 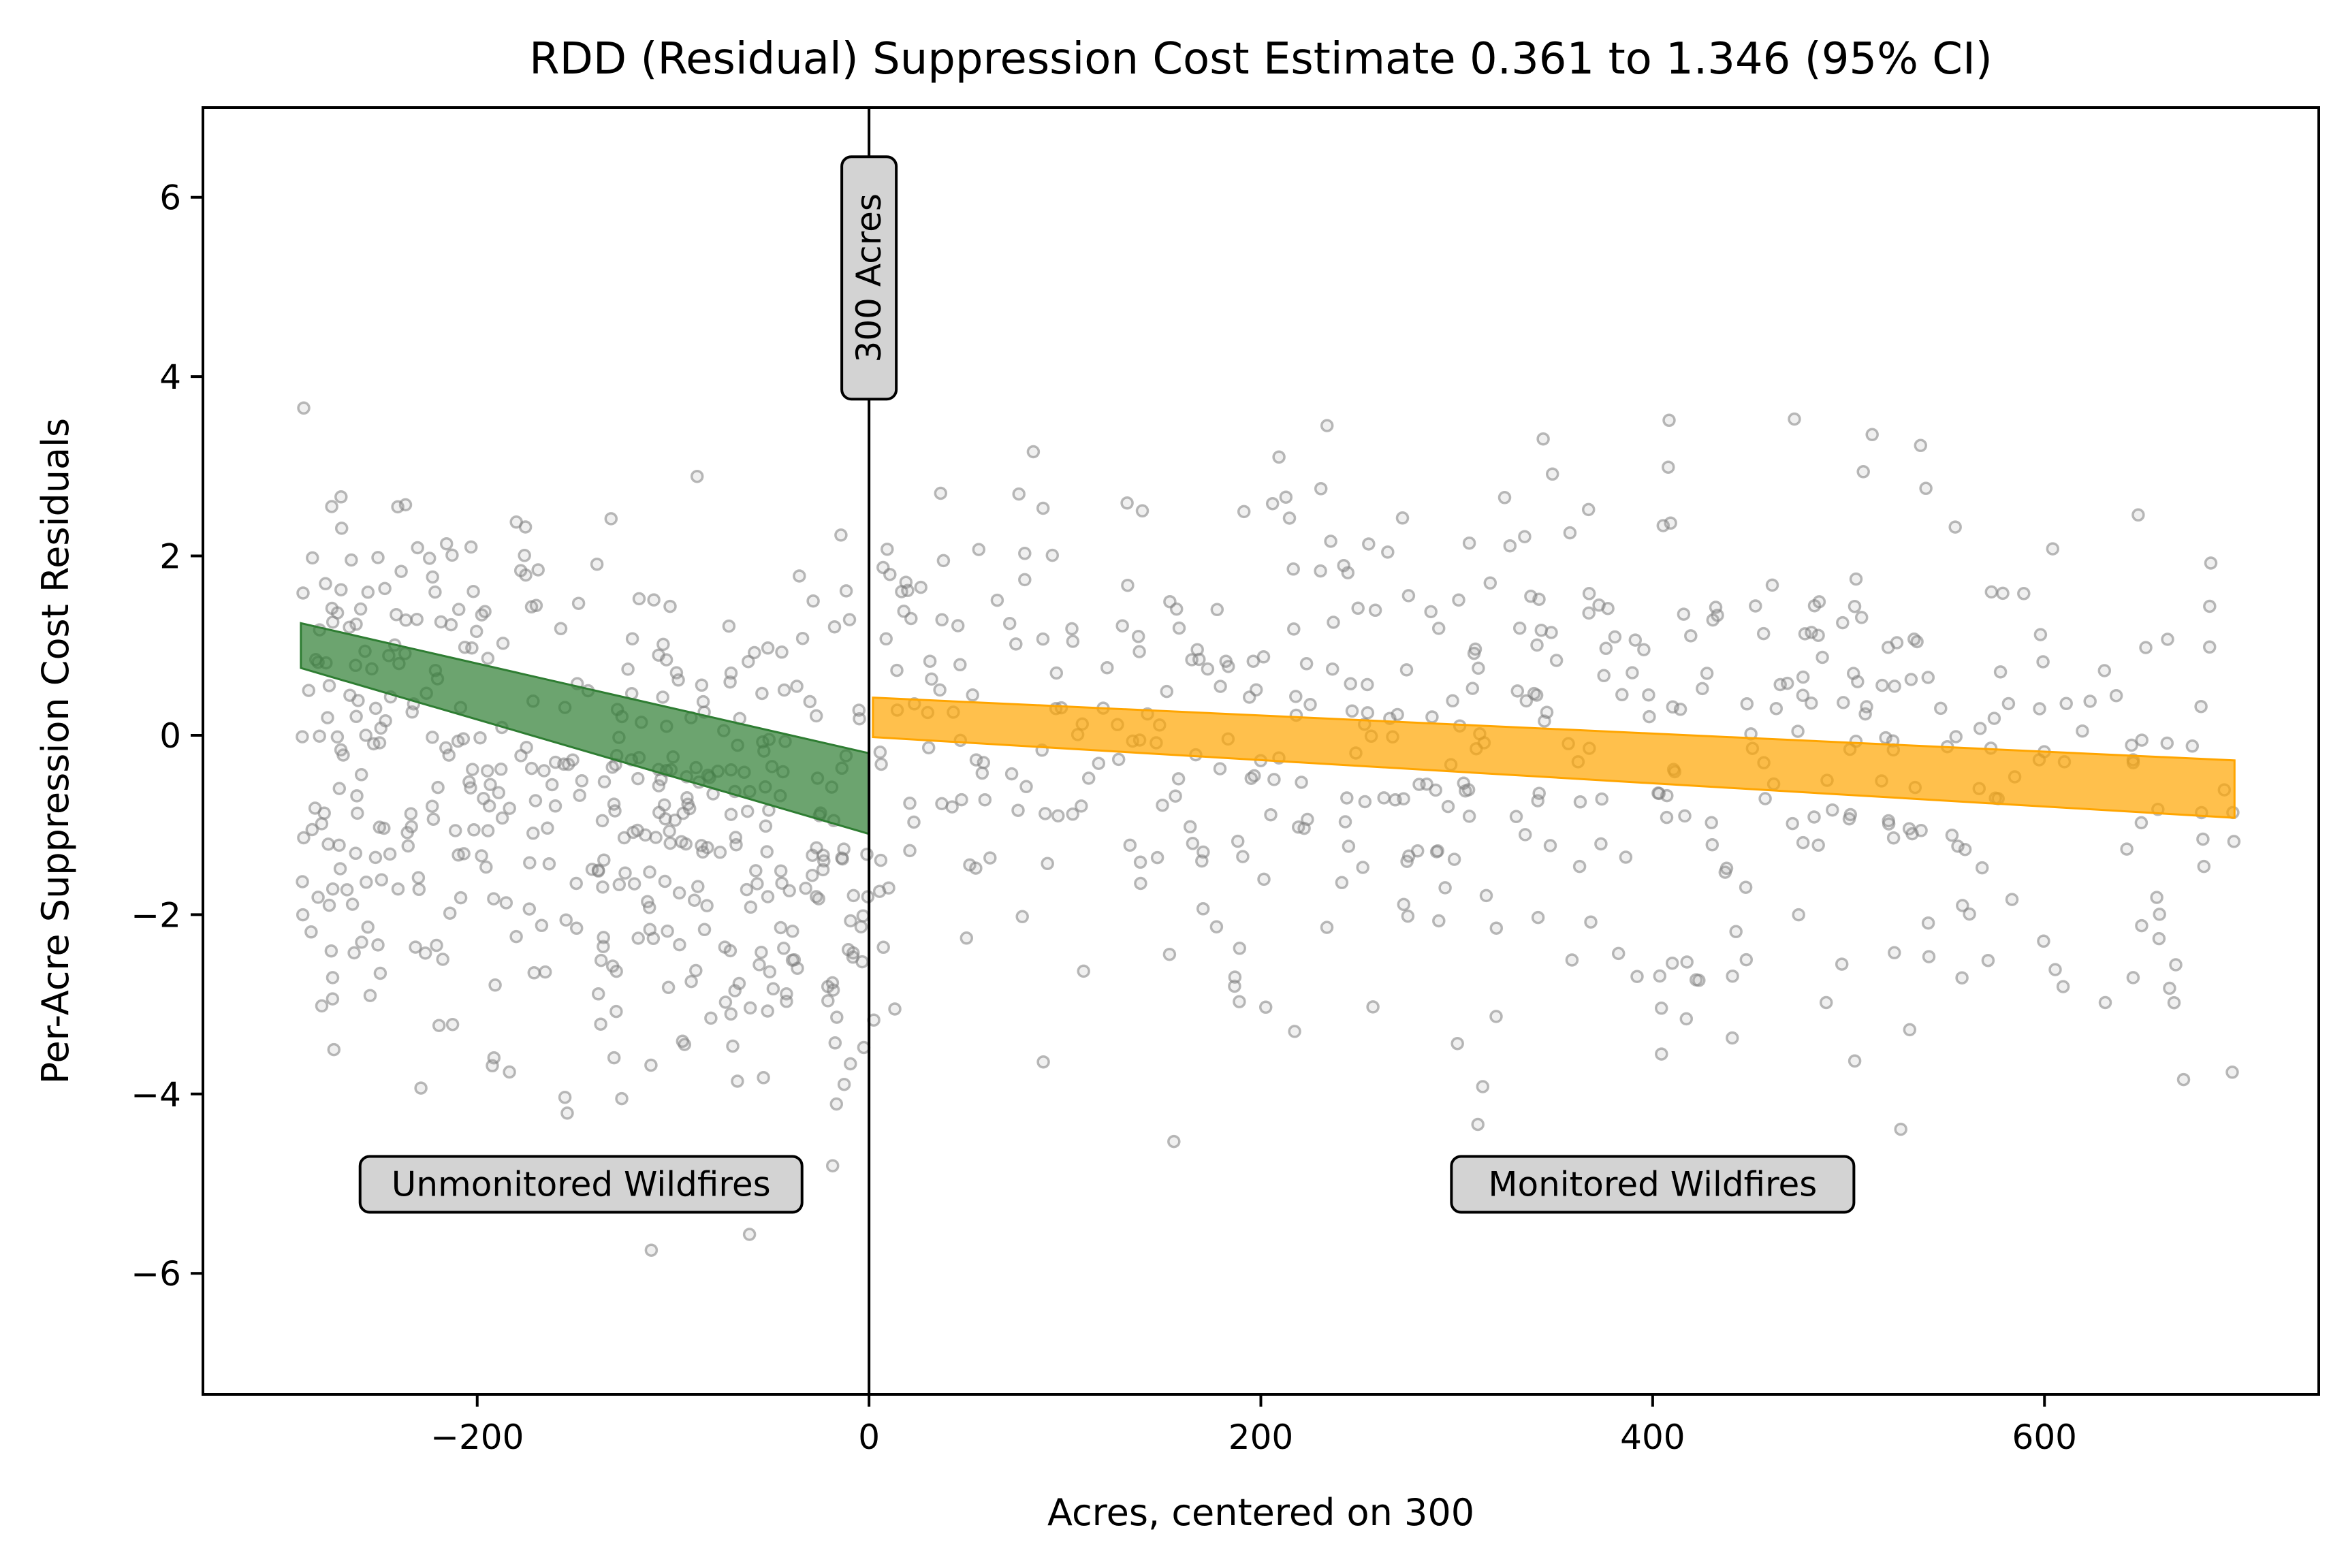 What do you see at coordinates (170, 377) in the screenshot?
I see `y-tick-label: 4` at bounding box center [170, 377].